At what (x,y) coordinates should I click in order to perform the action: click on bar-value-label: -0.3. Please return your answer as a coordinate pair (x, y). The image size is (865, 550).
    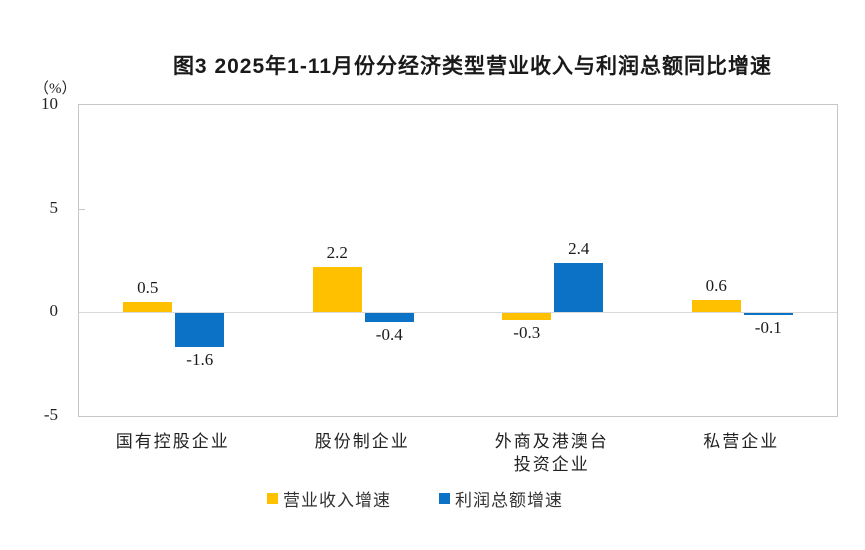
    Looking at the image, I should click on (527, 332).